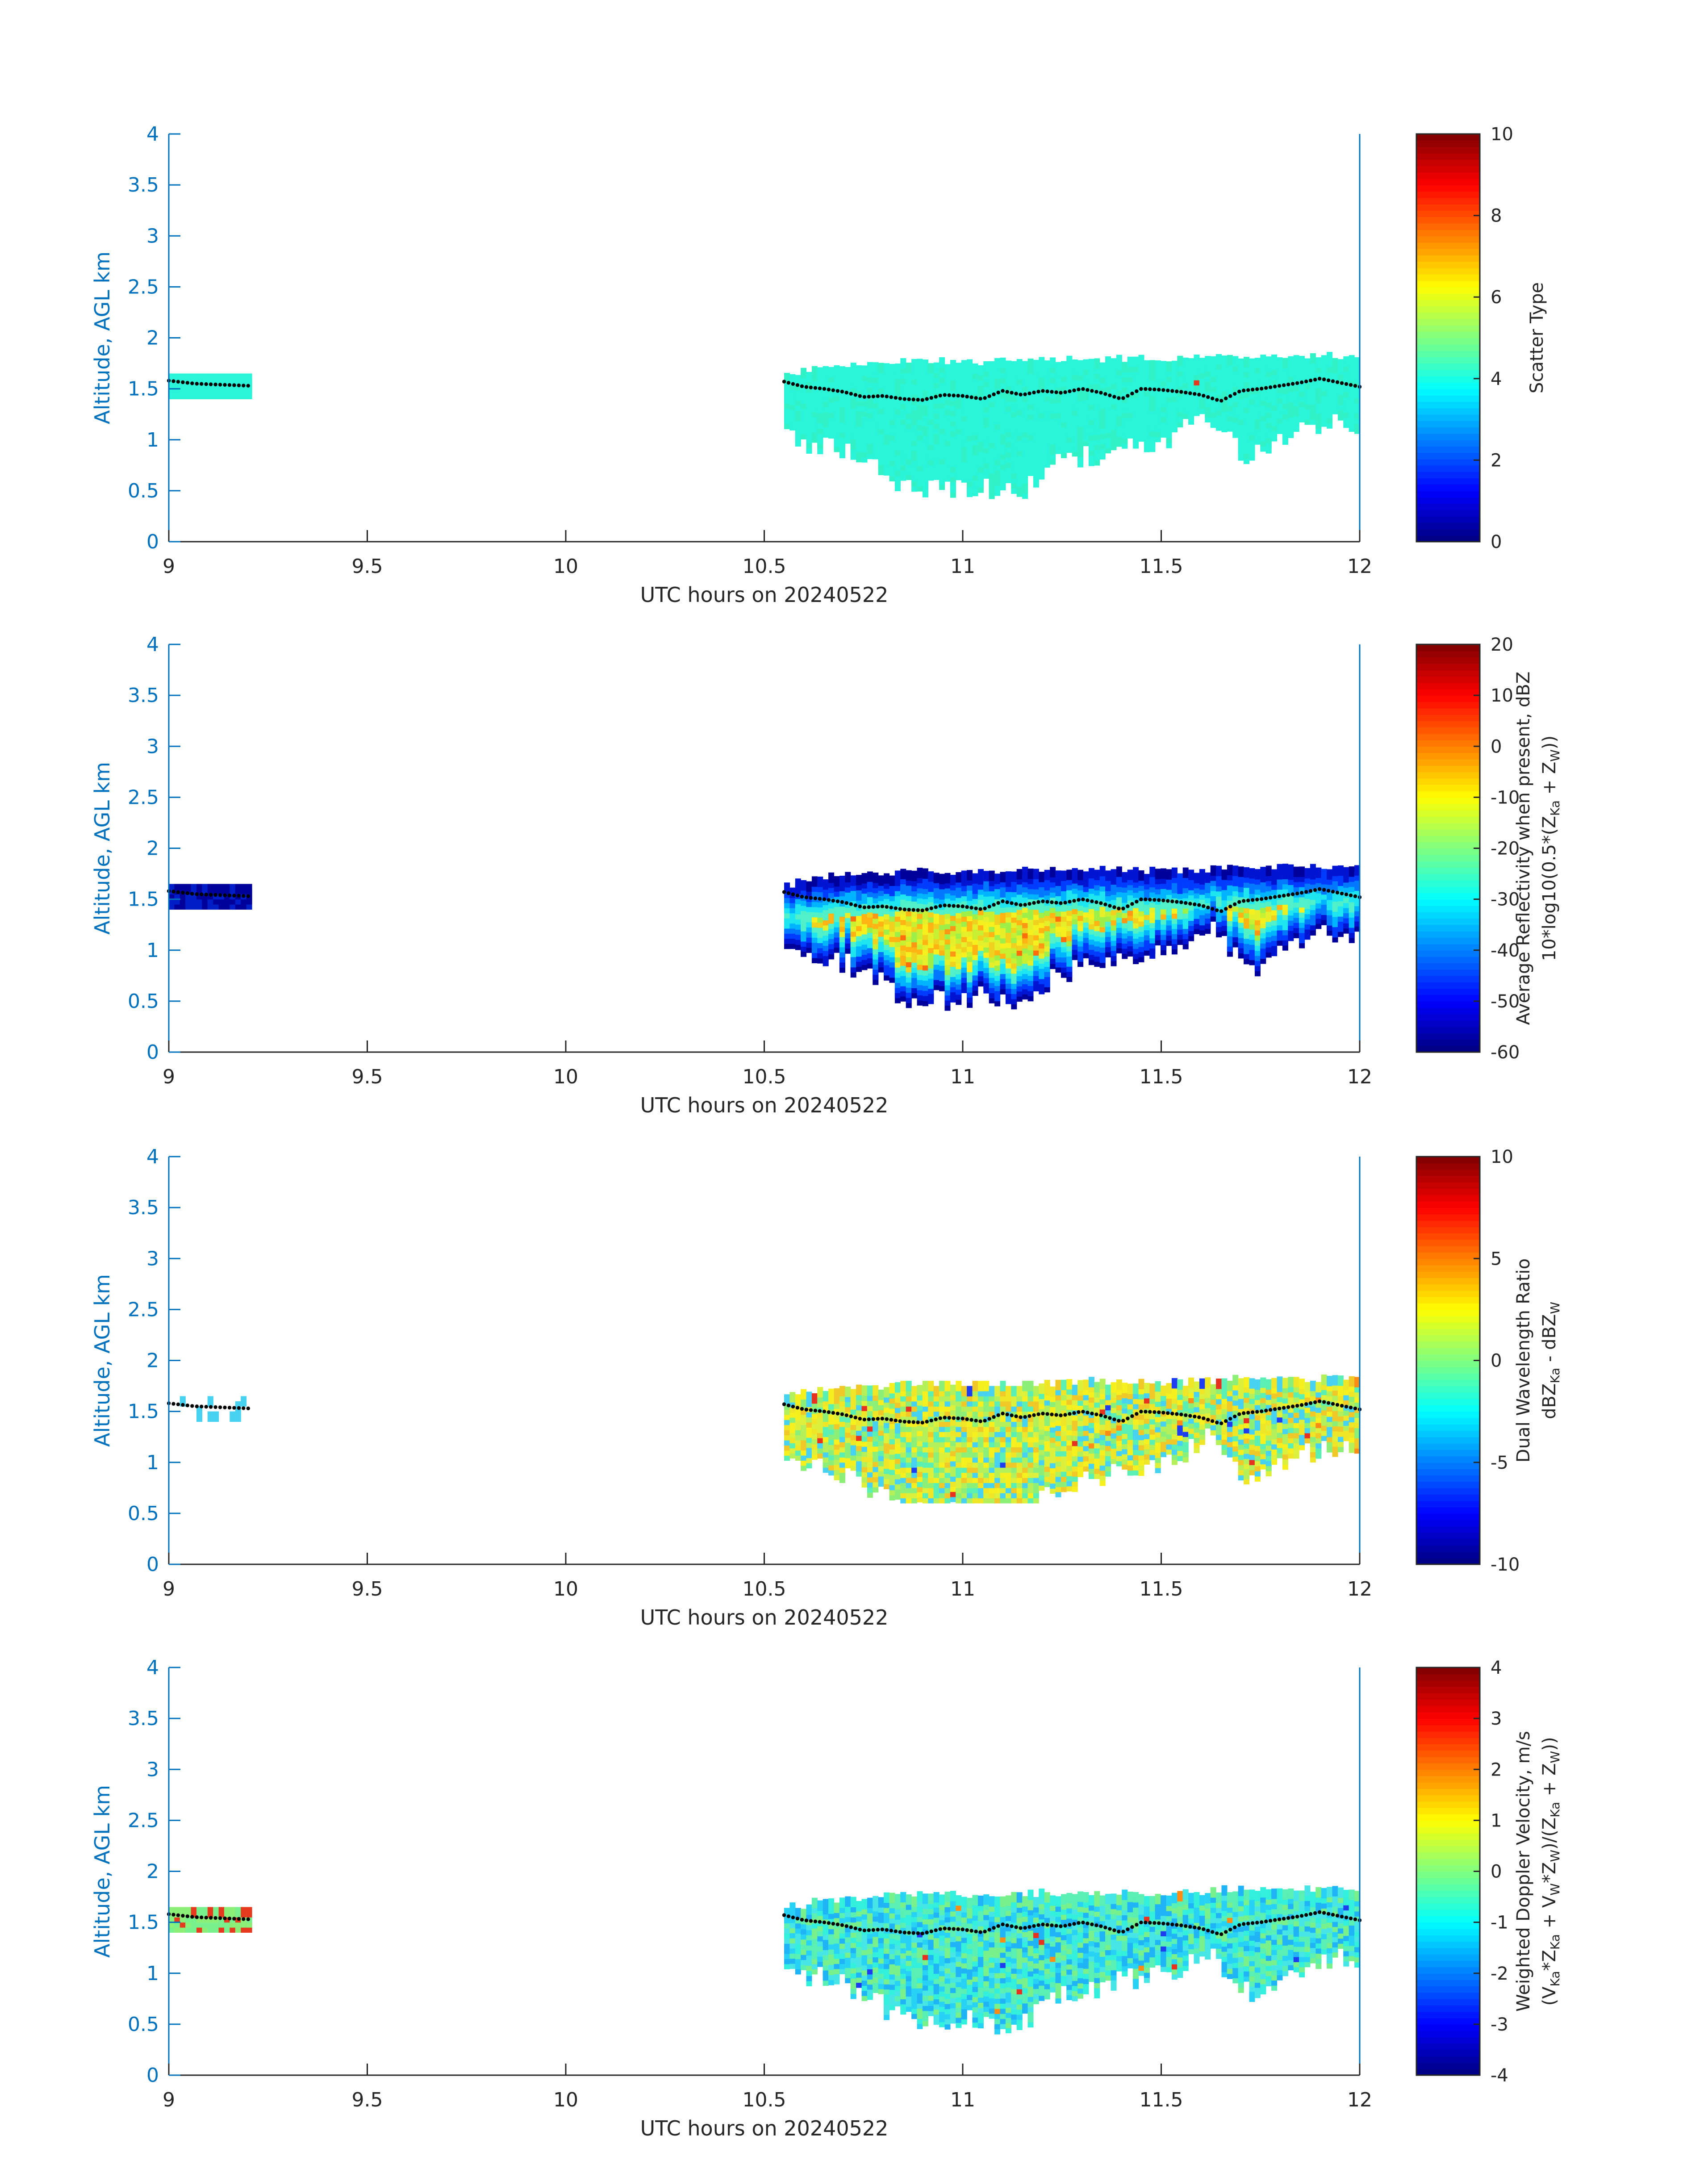 The image size is (1708, 2177). What do you see at coordinates (1161, 1077) in the screenshot?
I see `x-tick-label: 11.5` at bounding box center [1161, 1077].